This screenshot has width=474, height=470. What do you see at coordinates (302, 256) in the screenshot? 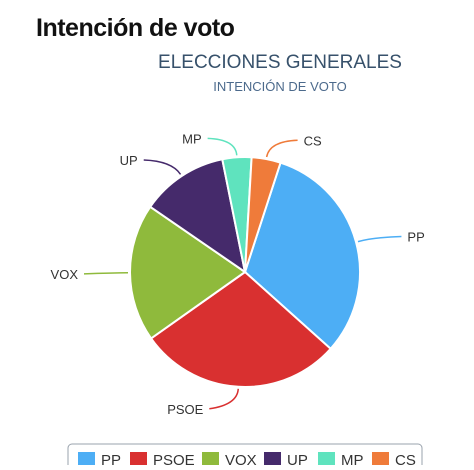
I see `slice-pp` at bounding box center [302, 256].